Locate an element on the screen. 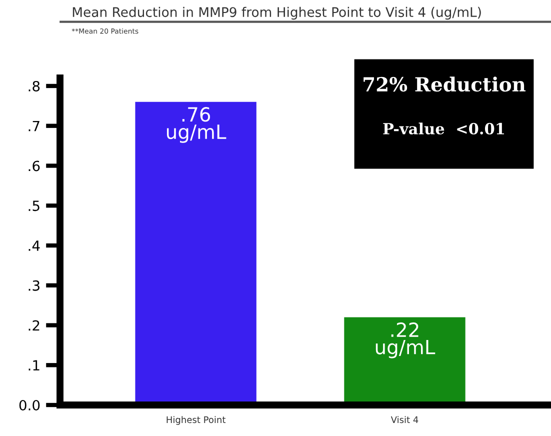 The image size is (551, 436). y-tick-label: 0.0 is located at coordinates (29, 405).